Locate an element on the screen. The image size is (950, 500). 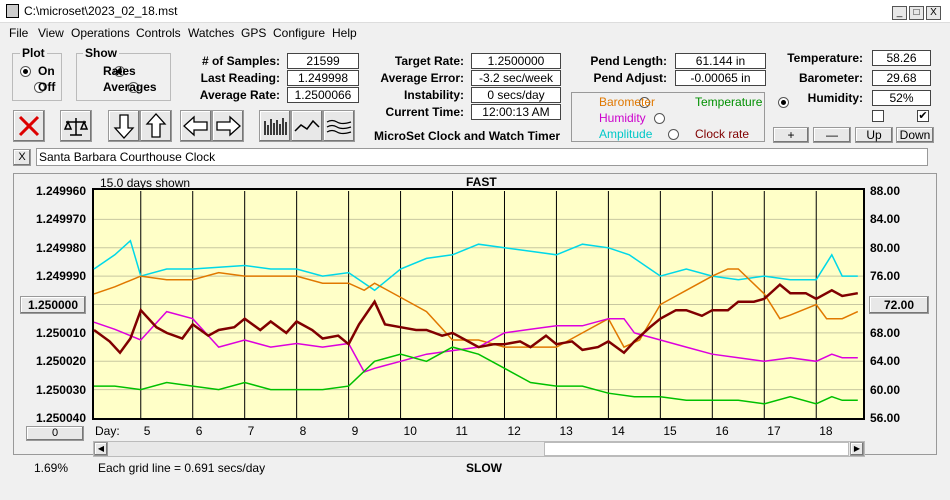
pend-length-value: 61.144 in is located at coordinates (720, 61).